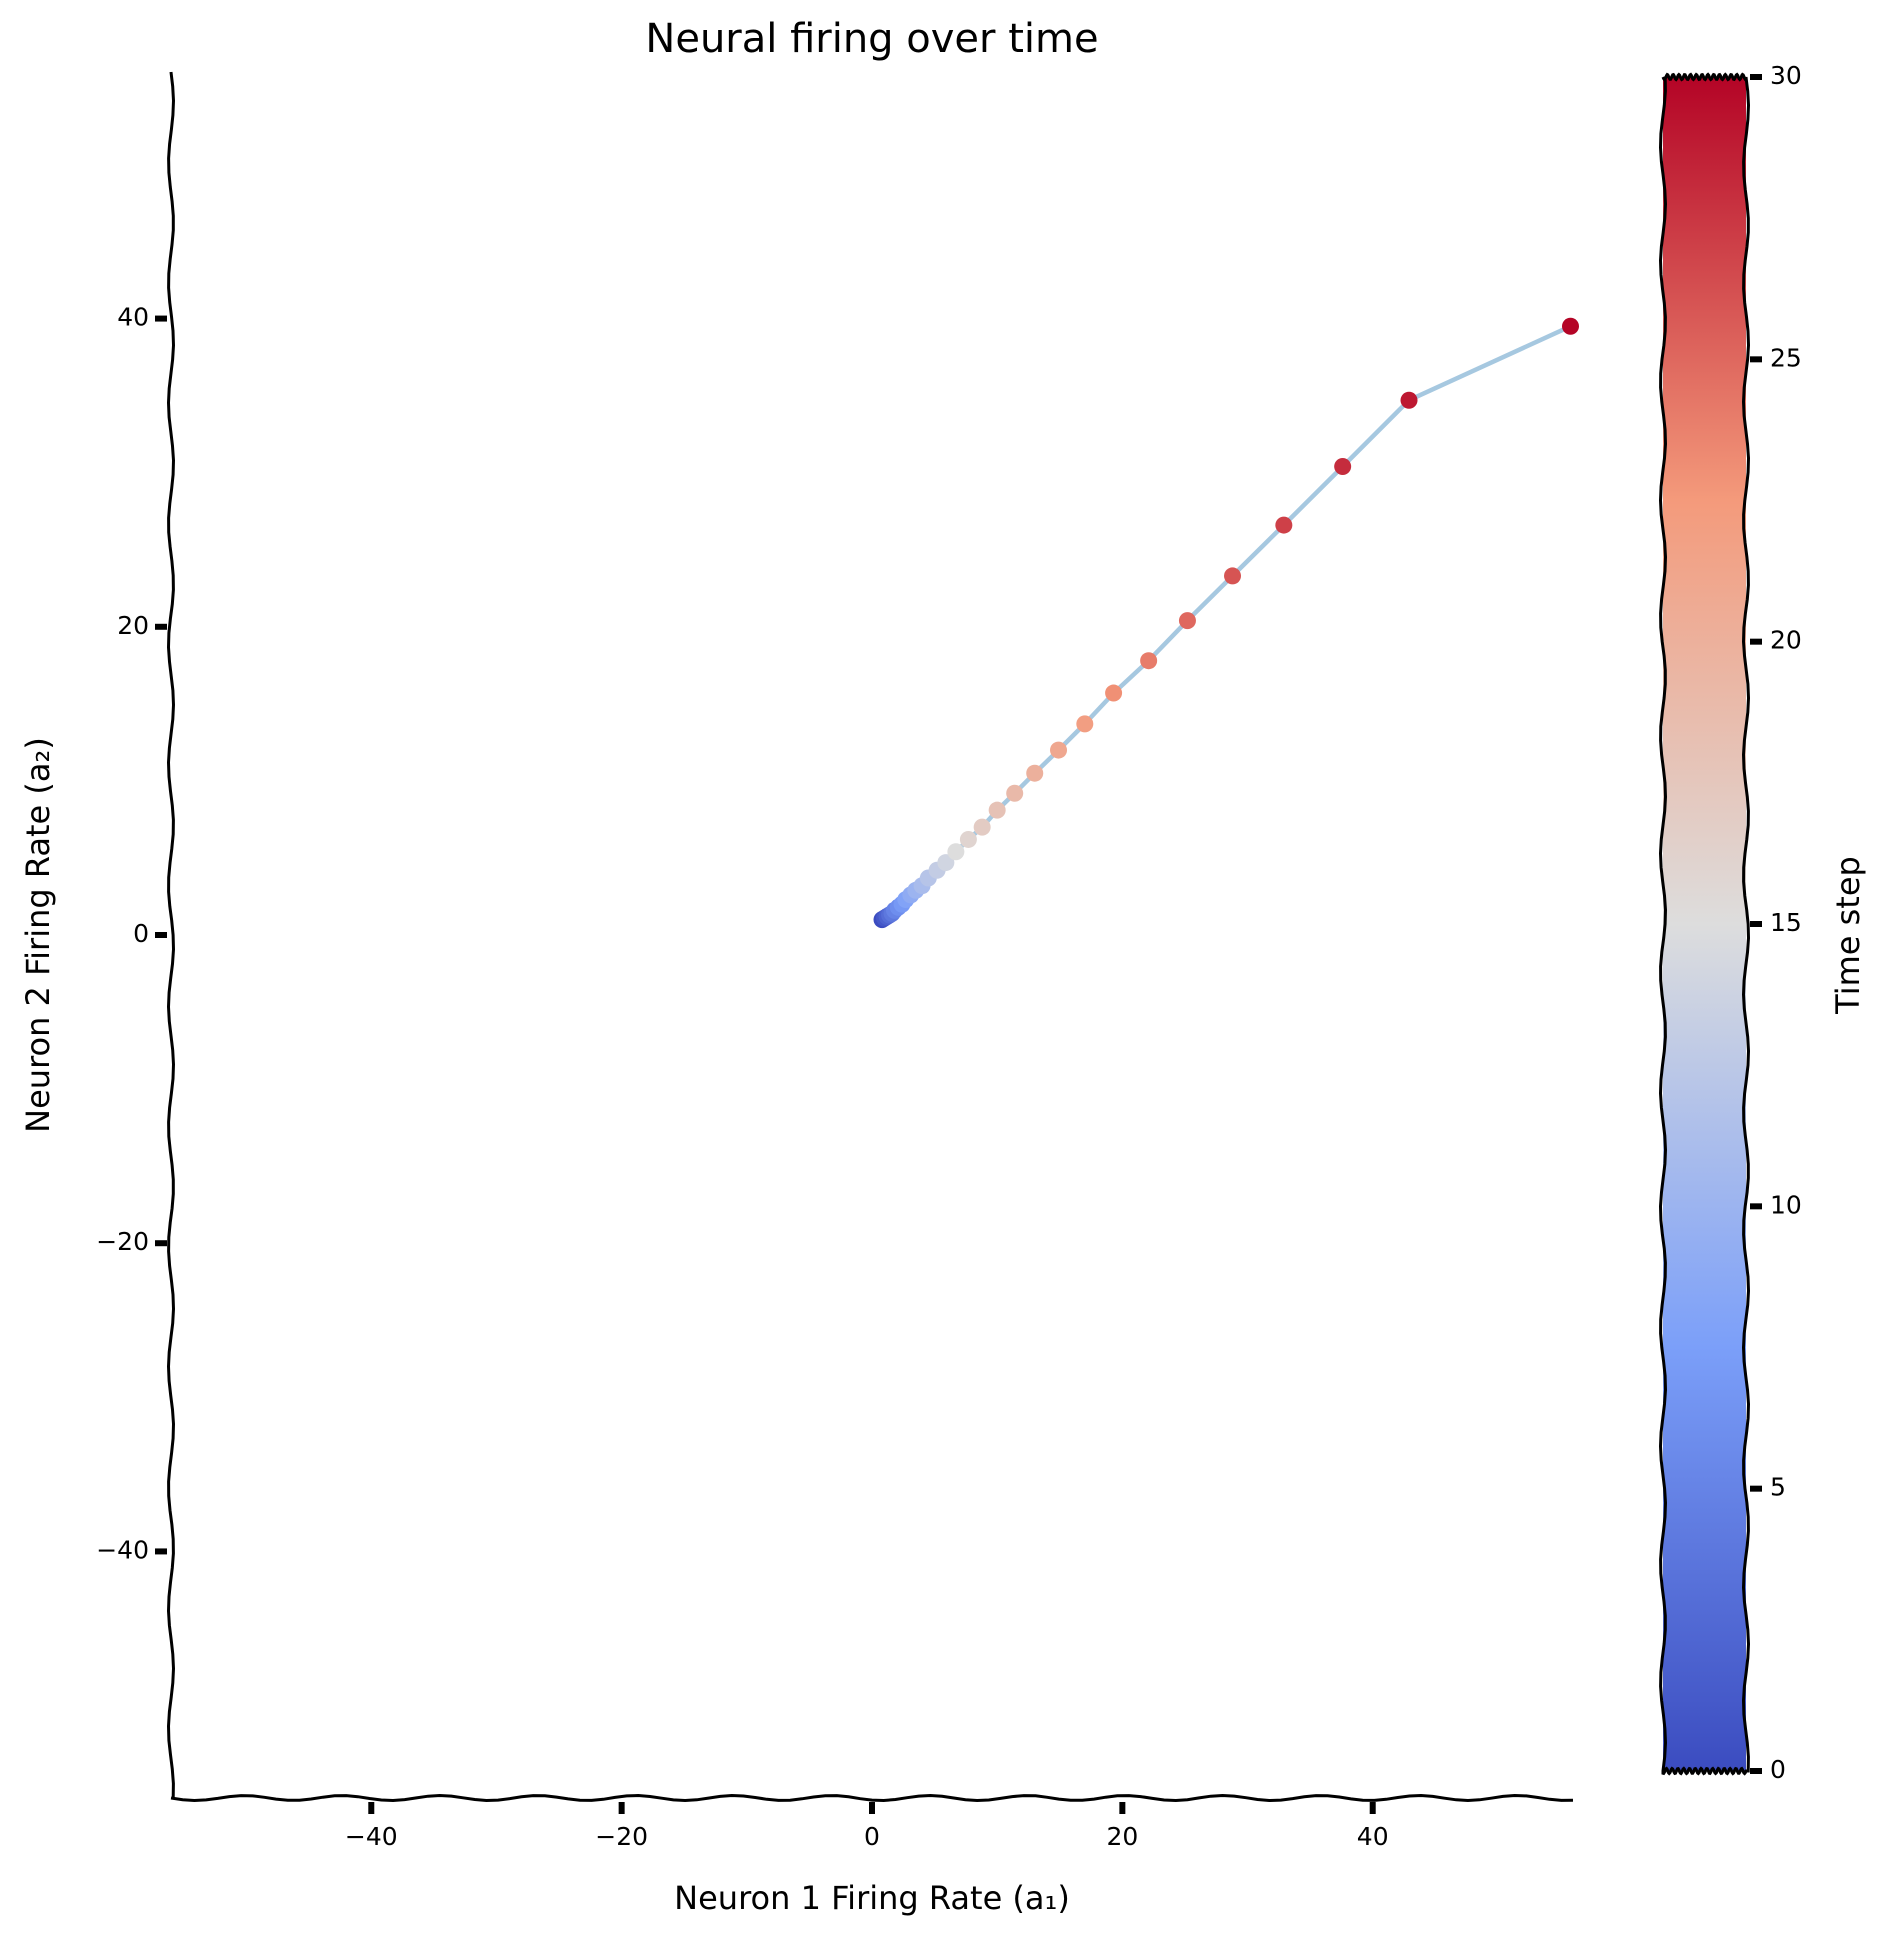 This screenshot has height=1950, width=1895. What do you see at coordinates (1786, 640) in the screenshot?
I see `colorbar-tick-label: 20` at bounding box center [1786, 640].